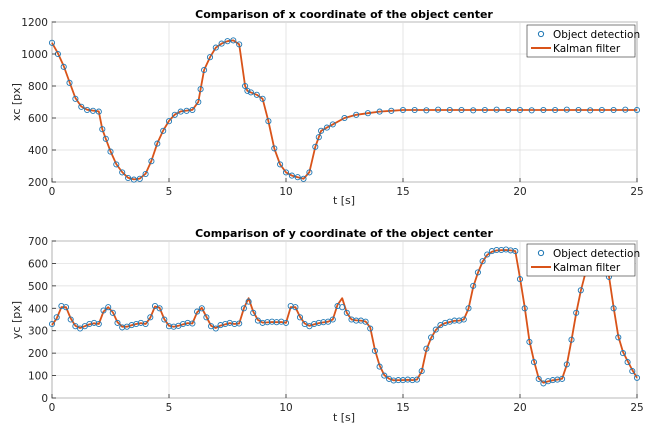 The height and width of the screenshot is (425, 653). I want to click on y-plot-xtick-label: 5, so click(169, 408).